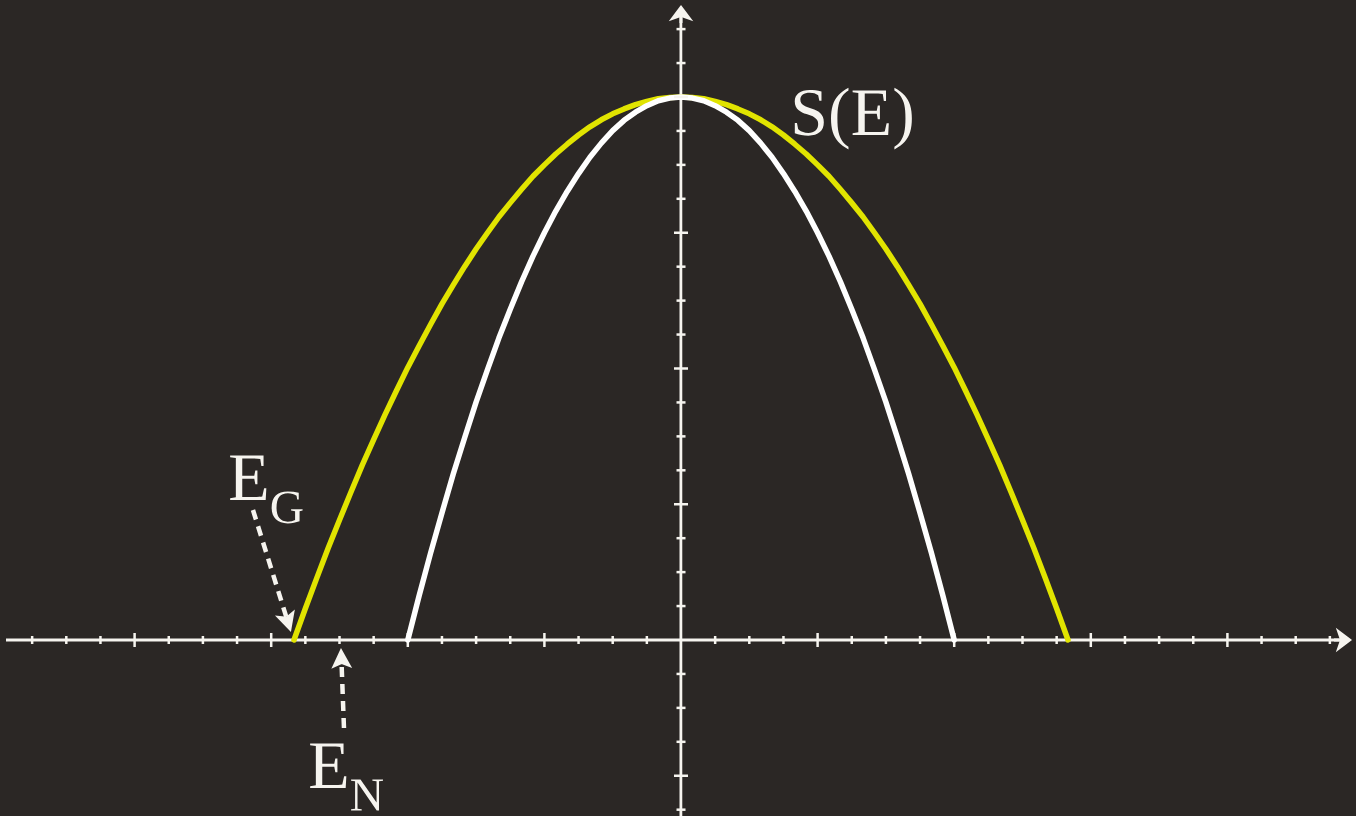 The width and height of the screenshot is (1356, 816). What do you see at coordinates (853, 118) in the screenshot?
I see `series-label: S(E)` at bounding box center [853, 118].